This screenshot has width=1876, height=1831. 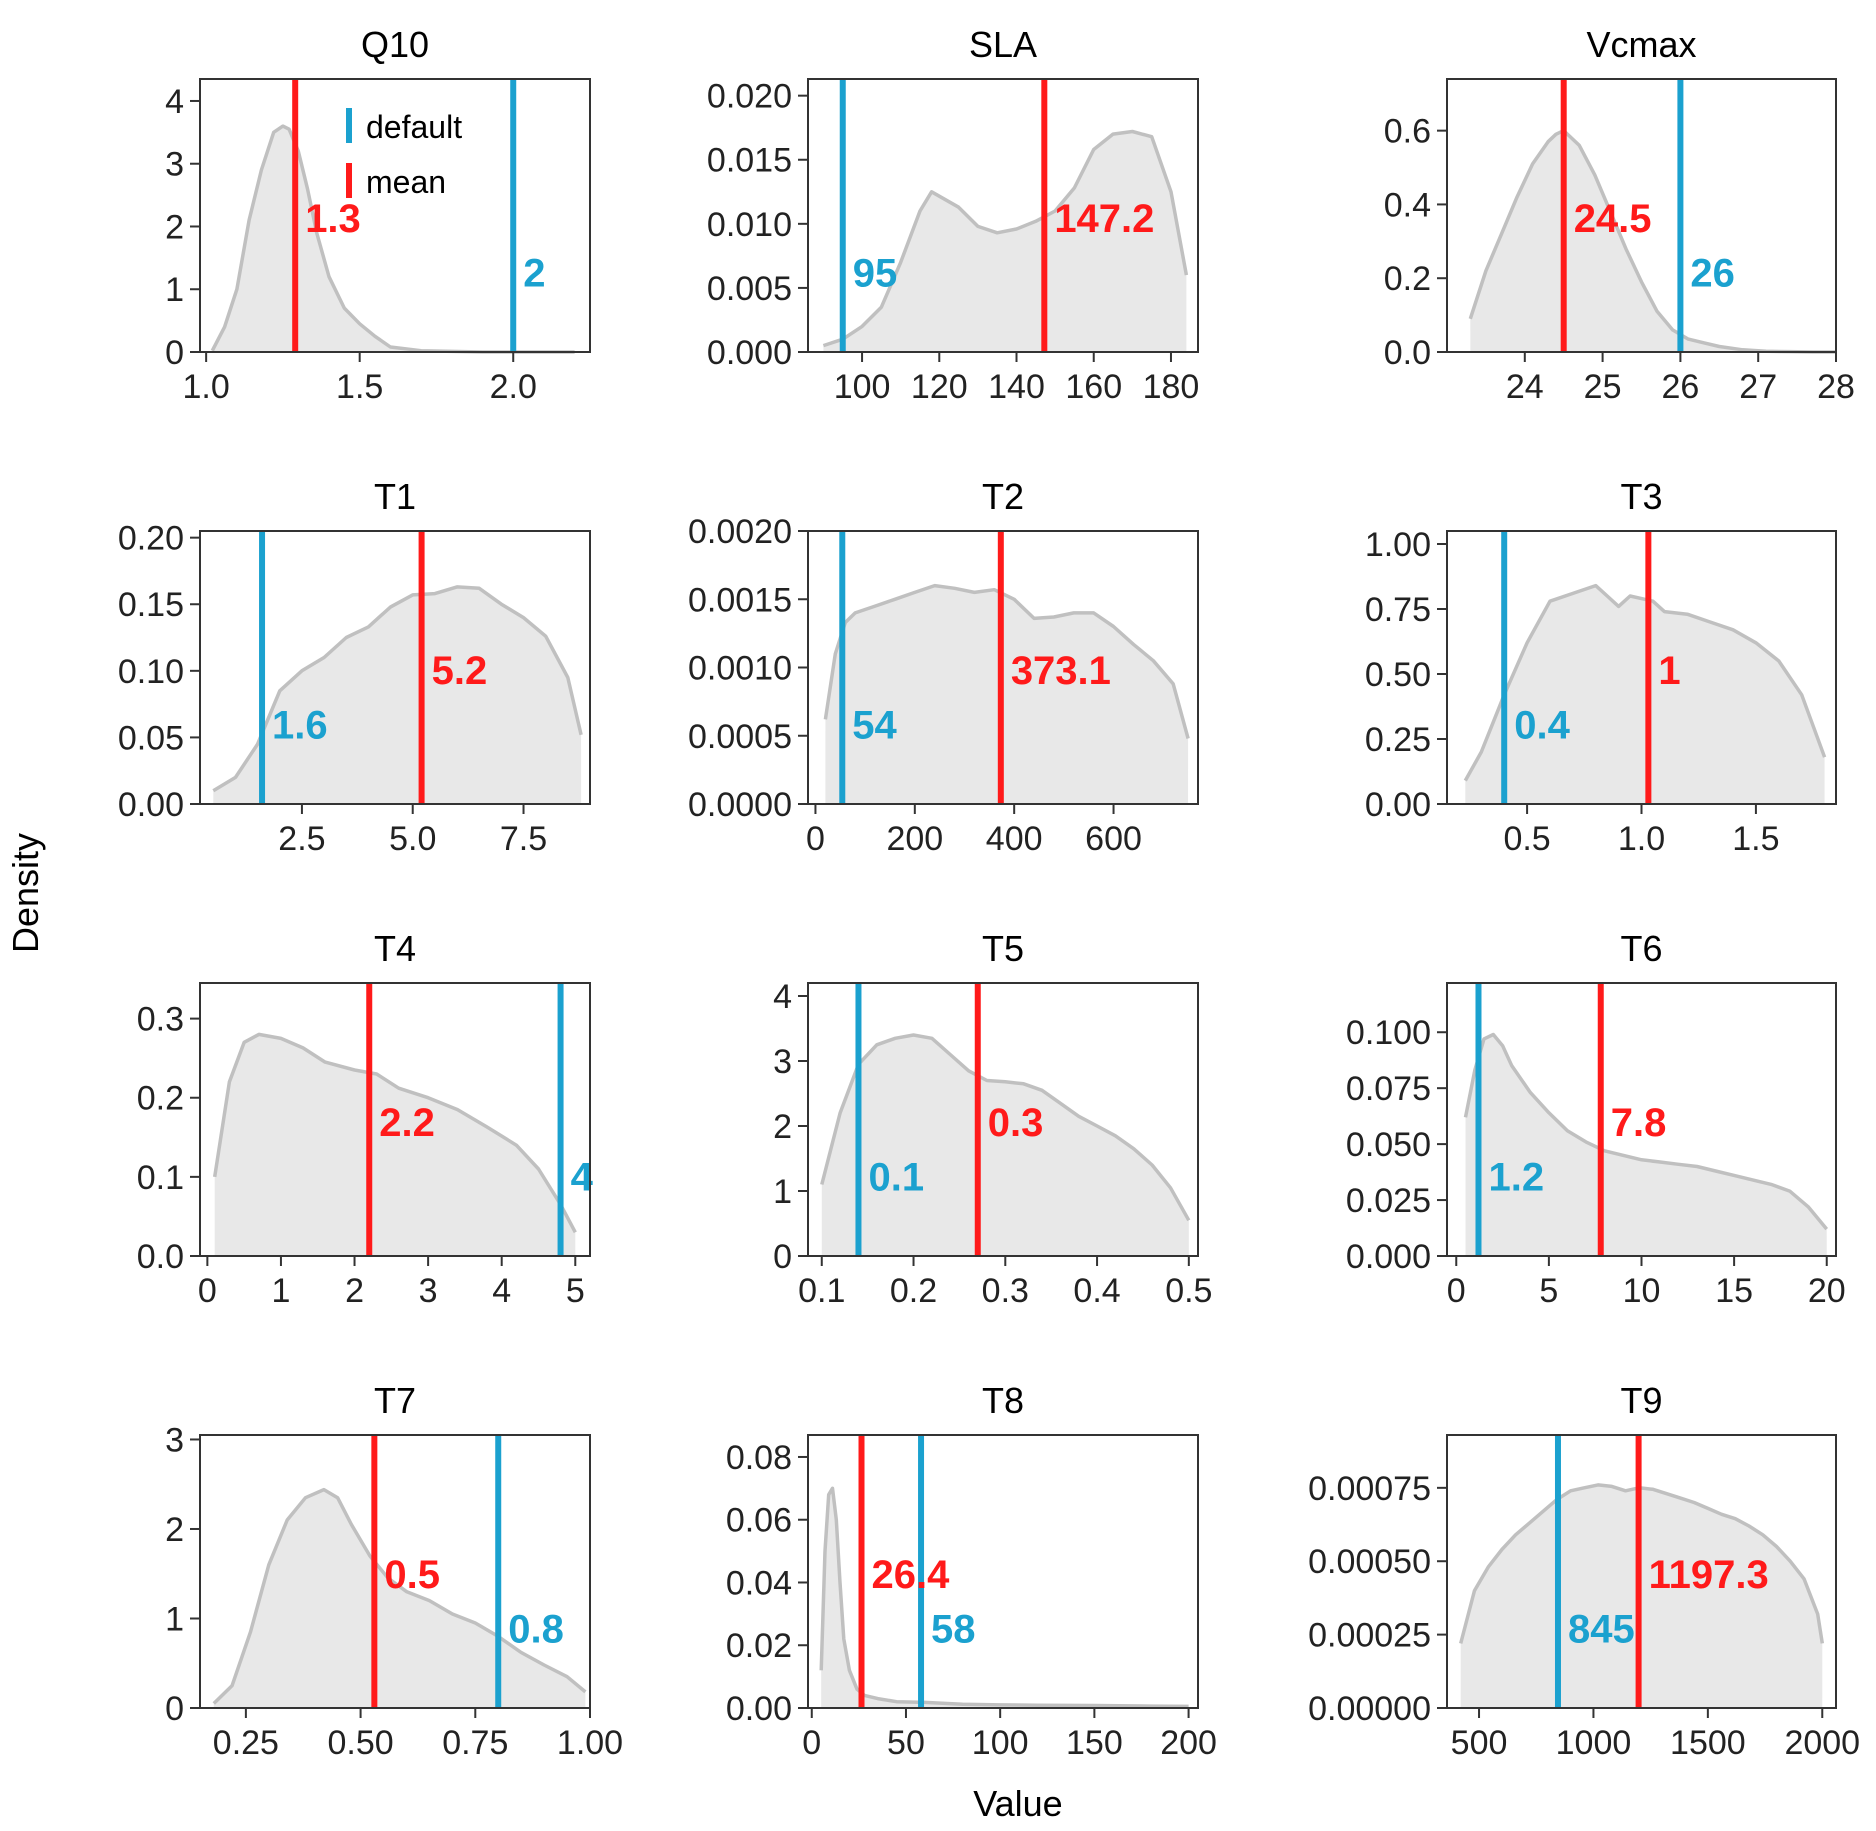 What do you see at coordinates (1398, 545) in the screenshot?
I see `y-tick-label: 1.00` at bounding box center [1398, 545].